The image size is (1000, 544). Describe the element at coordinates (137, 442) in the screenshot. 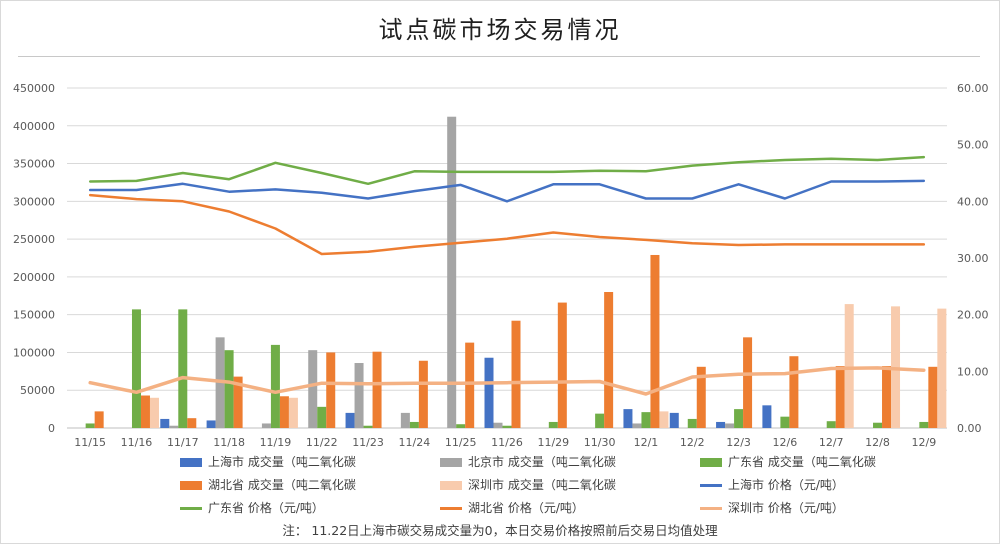

I see `x-tick-label: 11/16` at that location.